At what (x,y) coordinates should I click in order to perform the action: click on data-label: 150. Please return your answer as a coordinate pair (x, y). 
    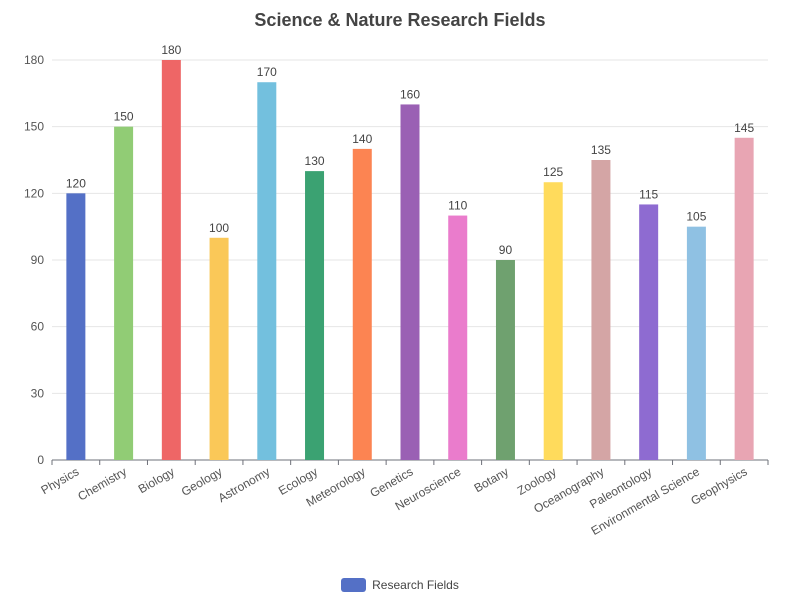
    Looking at the image, I should click on (124, 117).